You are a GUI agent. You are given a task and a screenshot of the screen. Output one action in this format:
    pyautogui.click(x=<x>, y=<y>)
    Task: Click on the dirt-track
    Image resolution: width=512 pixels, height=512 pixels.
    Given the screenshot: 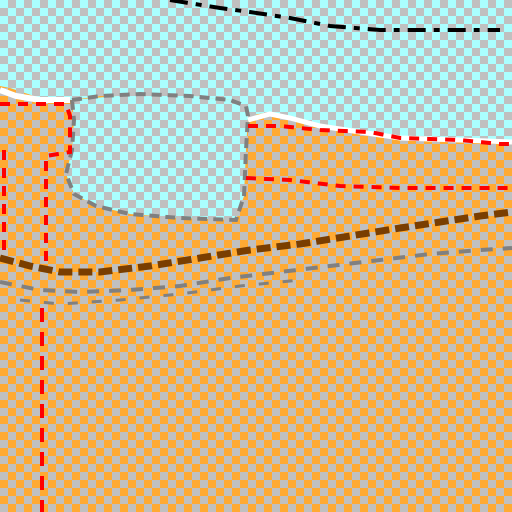 What is the action you would take?
    pyautogui.click(x=256, y=242)
    